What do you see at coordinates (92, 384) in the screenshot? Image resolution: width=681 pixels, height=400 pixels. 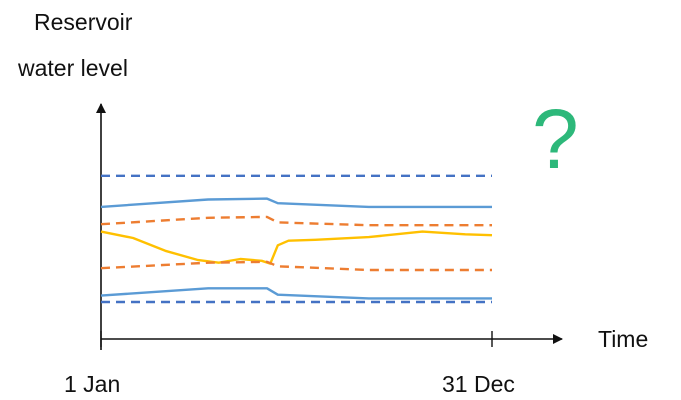 I see `x-tick-label-start: 1 Jan` at bounding box center [92, 384].